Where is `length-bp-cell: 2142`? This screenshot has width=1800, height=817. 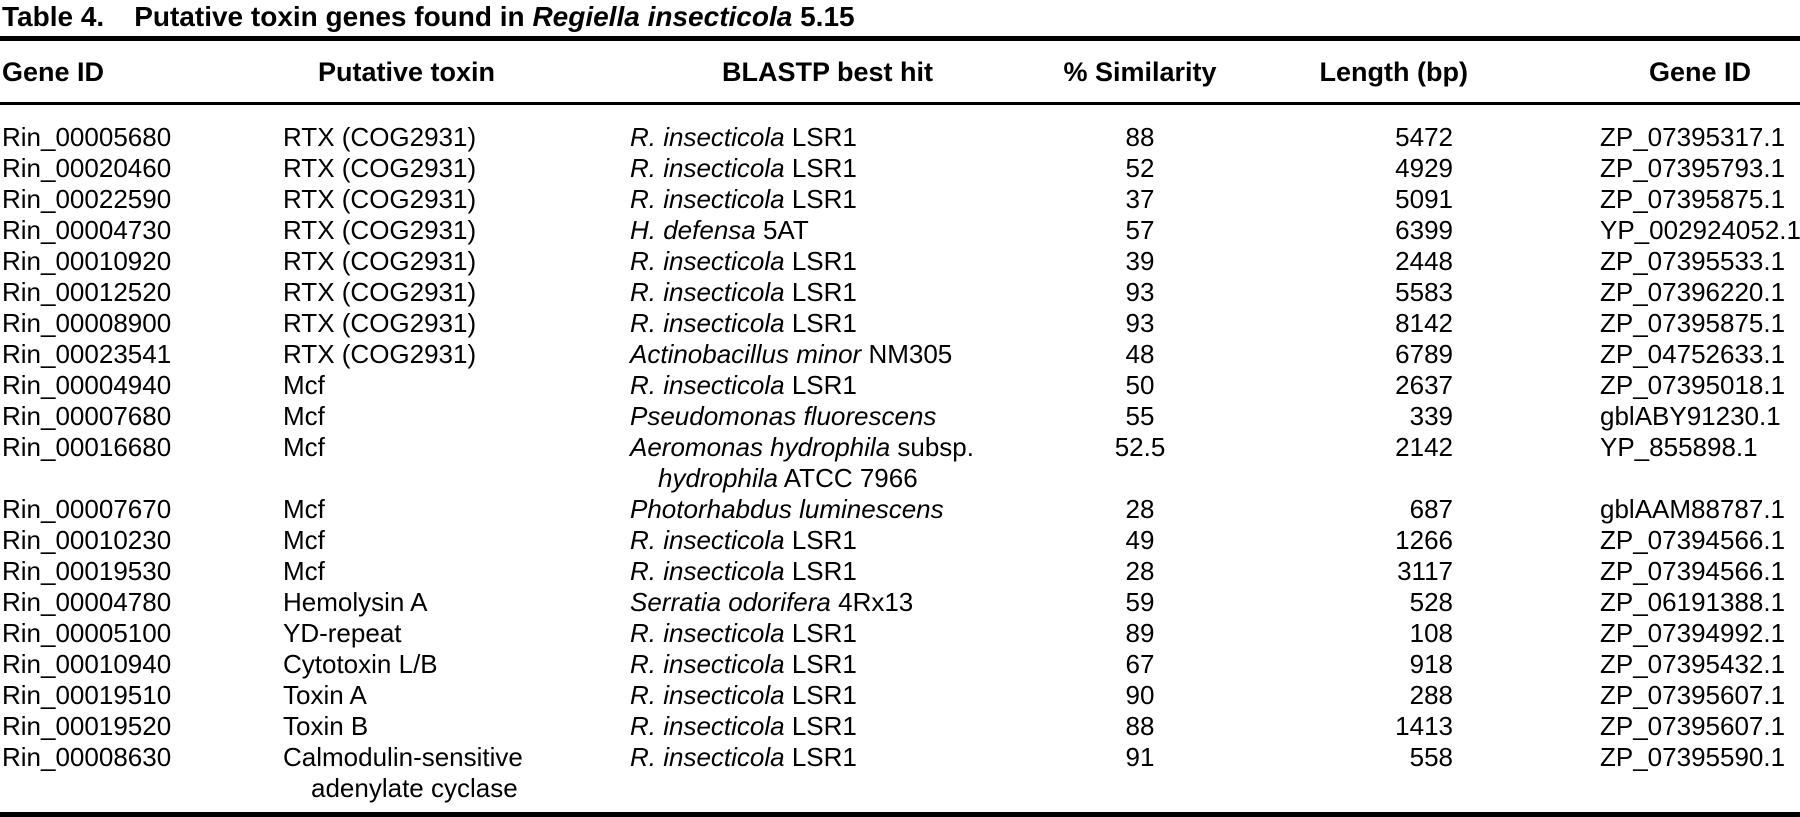 length-bp-cell: 2142 is located at coordinates (1424, 447).